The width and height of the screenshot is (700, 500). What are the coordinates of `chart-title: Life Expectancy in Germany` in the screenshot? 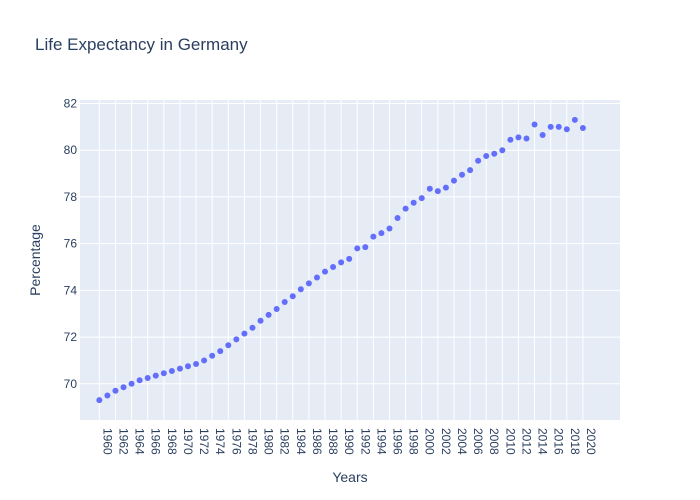 It's located at (141, 44).